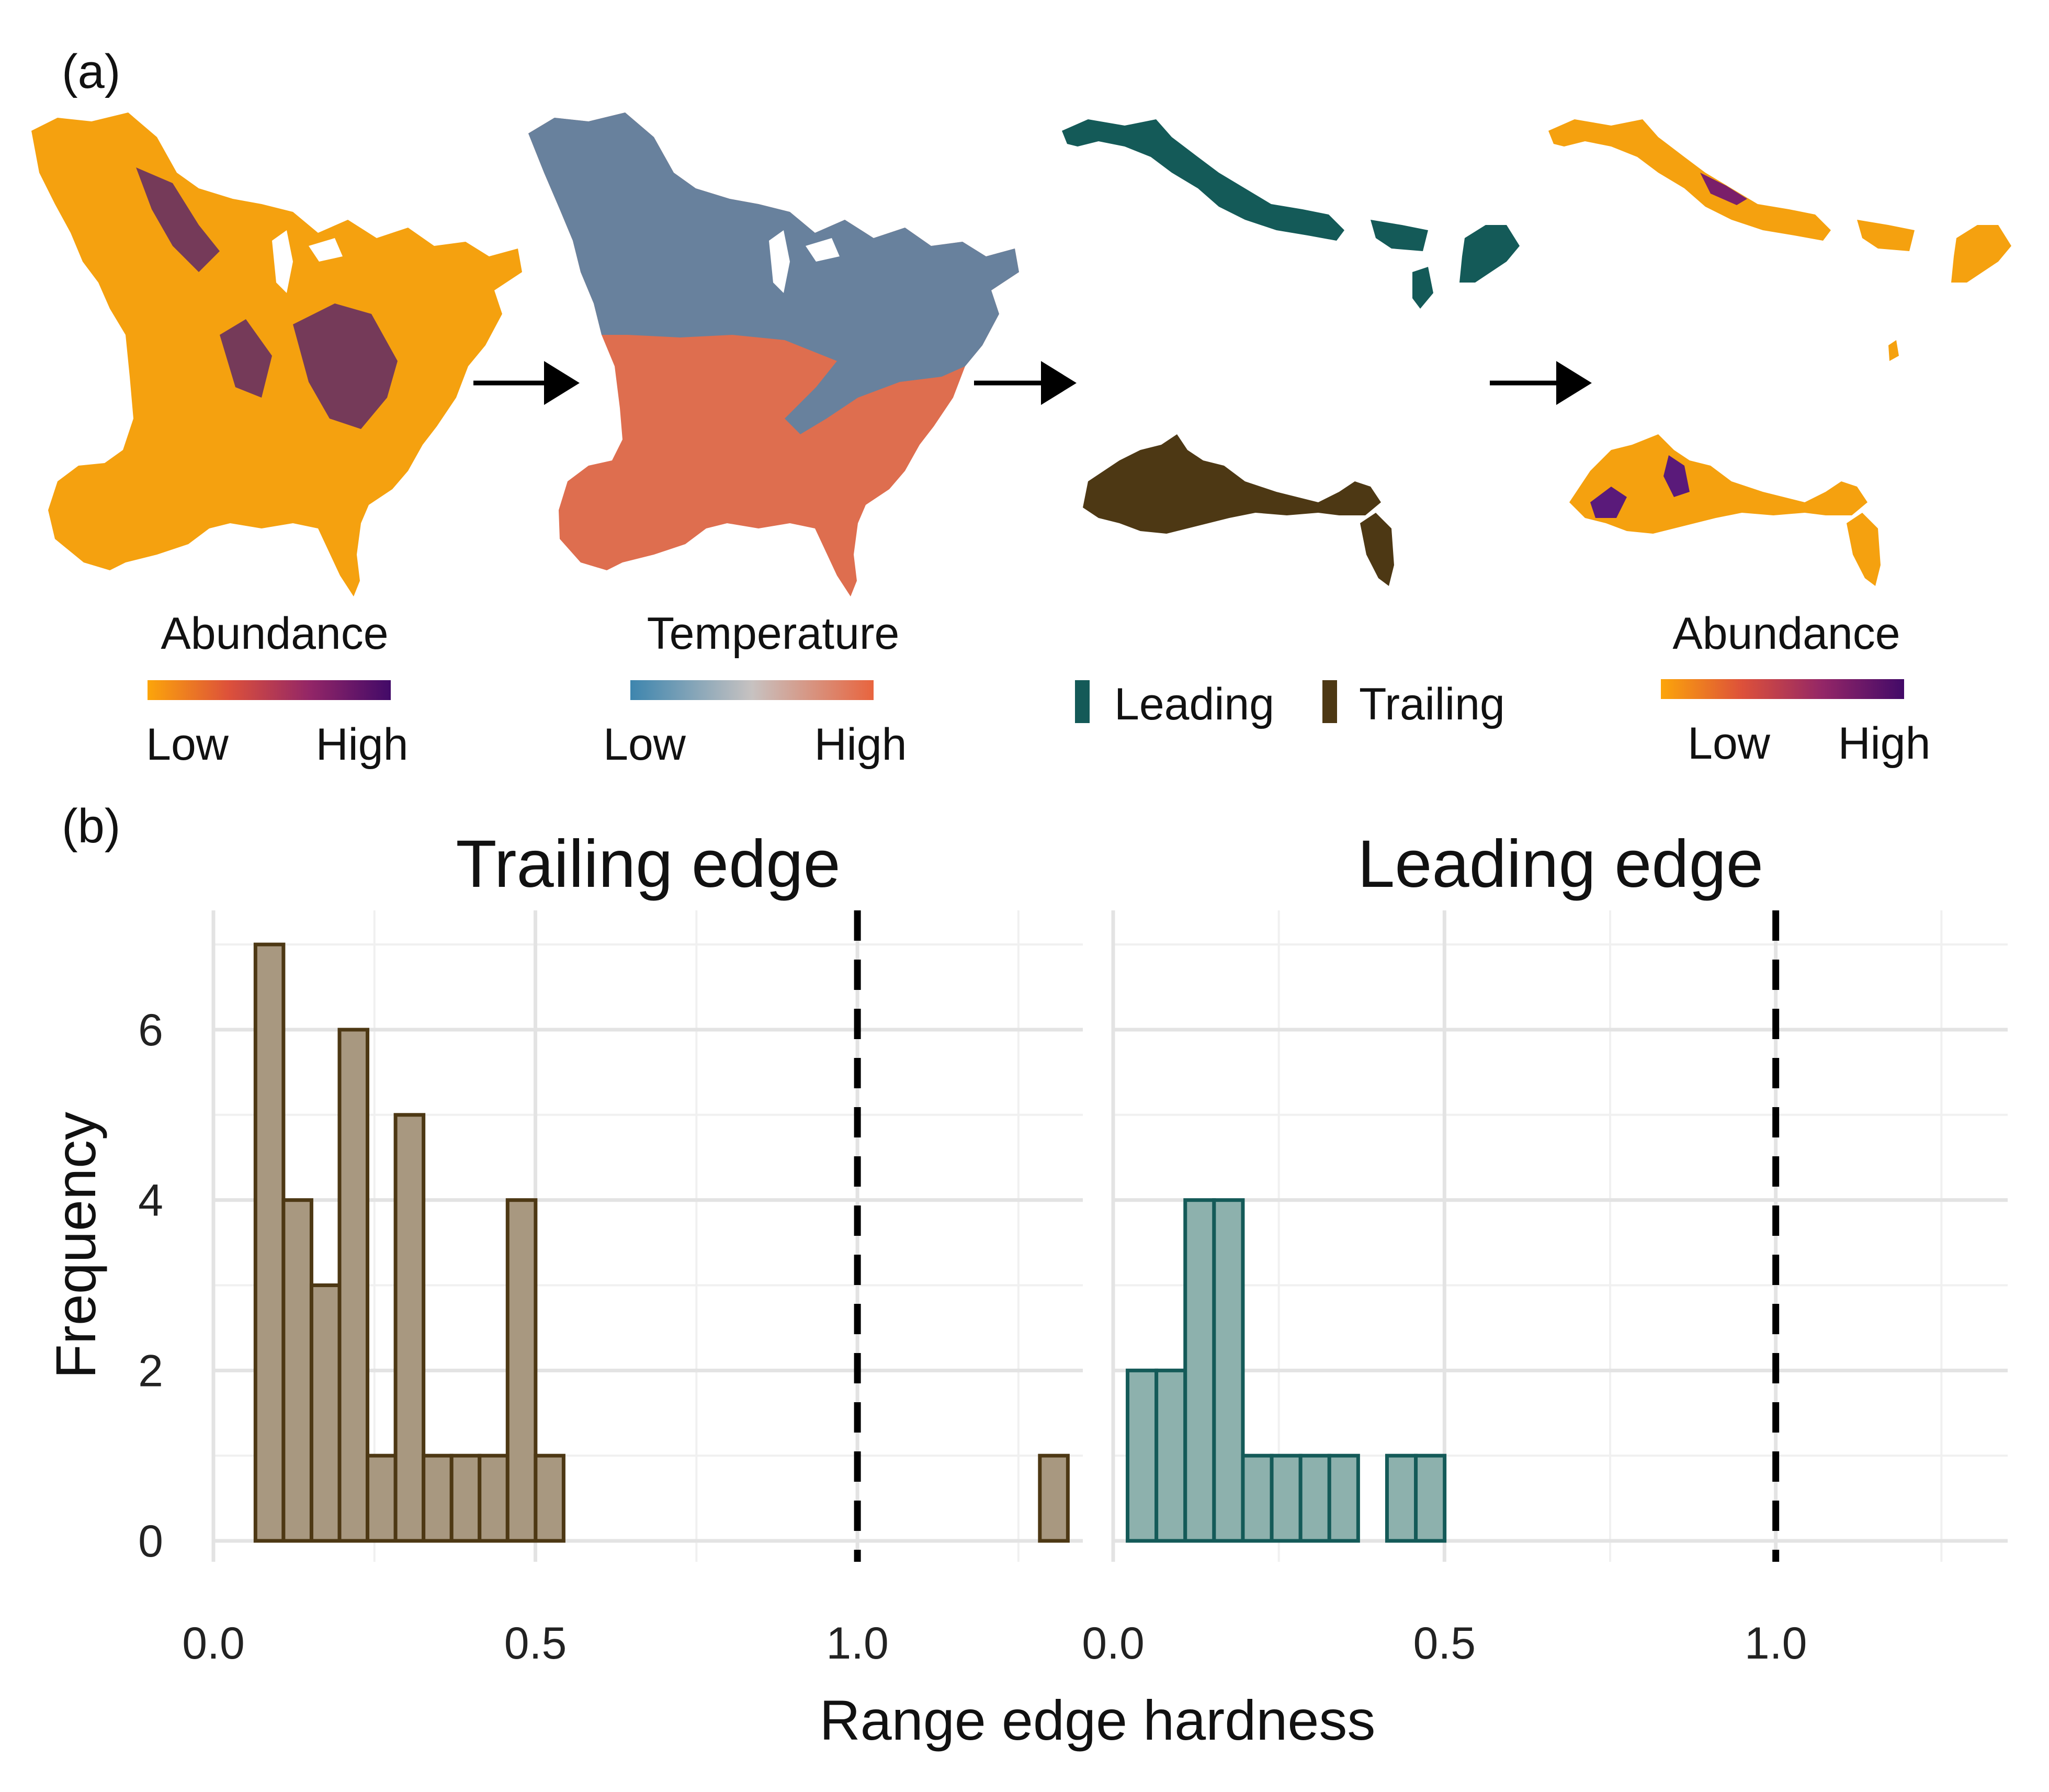 The height and width of the screenshot is (1792, 2049). What do you see at coordinates (1082, 702) in the screenshot?
I see `legend-leading-key` at bounding box center [1082, 702].